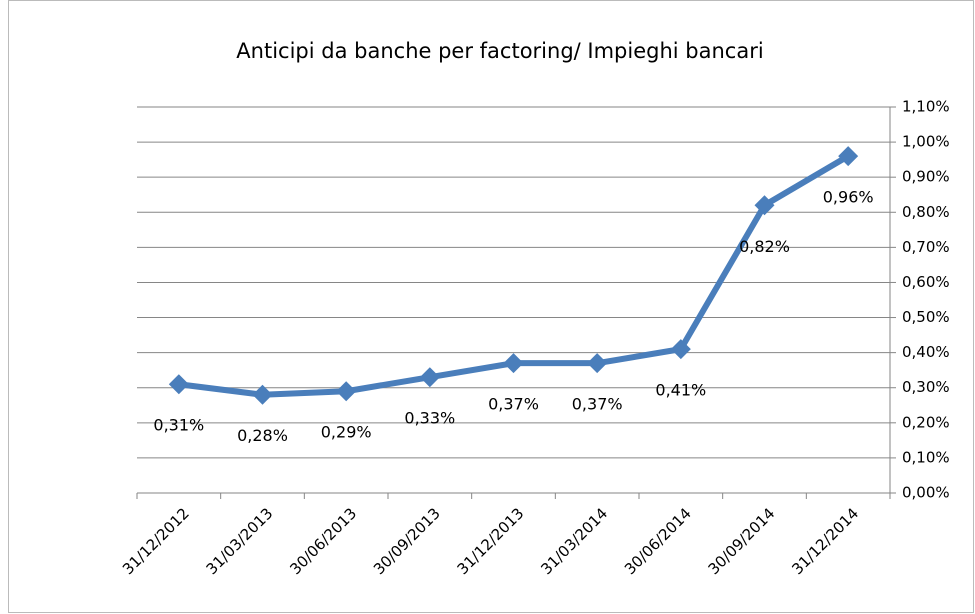 This screenshot has height=614, width=975. I want to click on y-tick-label: 0,80%, so click(926, 212).